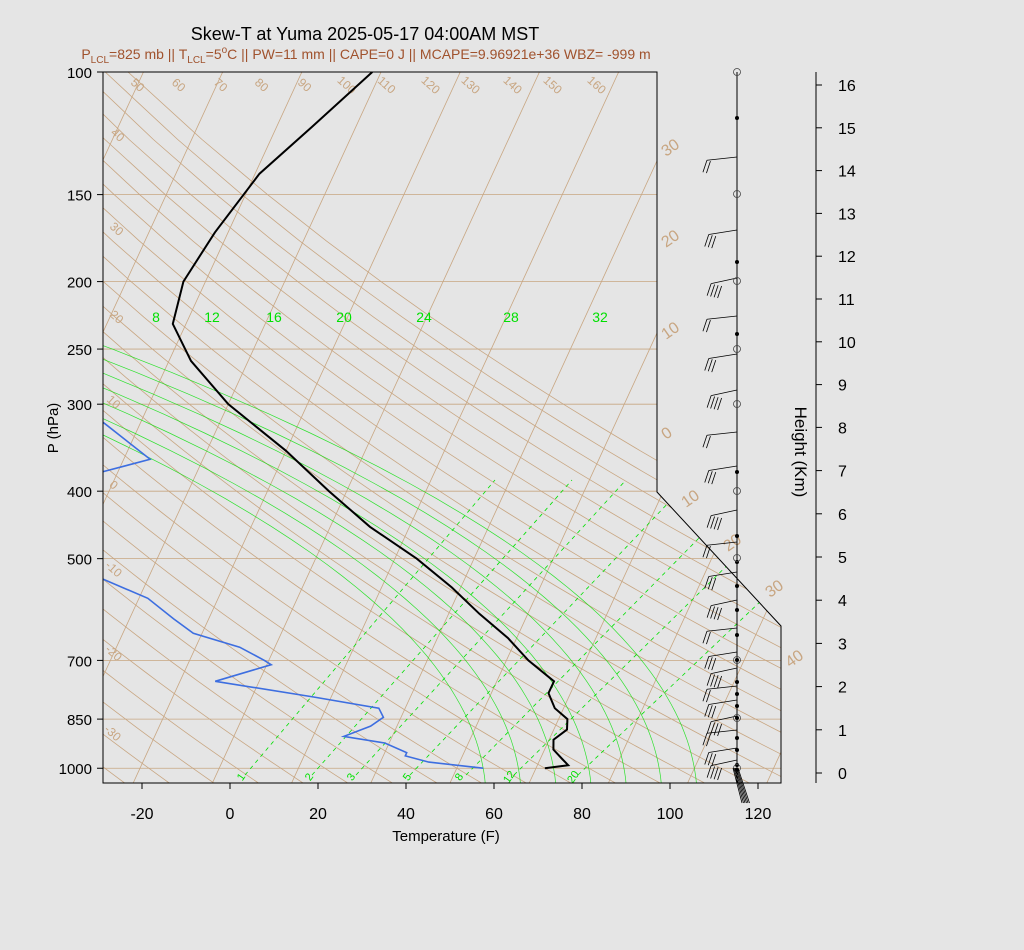  Describe the element at coordinates (800, 452) in the screenshot. I see `height-axis-label: Height (Km)` at that location.